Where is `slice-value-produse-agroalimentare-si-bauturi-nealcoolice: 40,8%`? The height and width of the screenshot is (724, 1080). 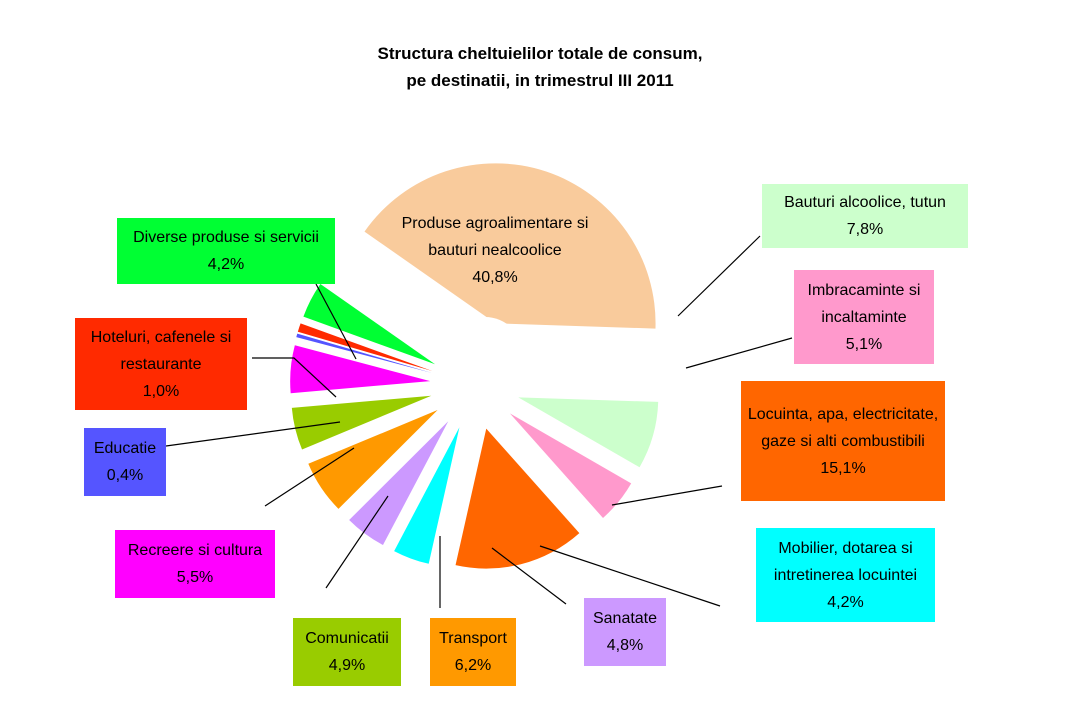 slice-value-produse-agroalimentare-si-bauturi-nealcoolice: 40,8% is located at coordinates (495, 277).